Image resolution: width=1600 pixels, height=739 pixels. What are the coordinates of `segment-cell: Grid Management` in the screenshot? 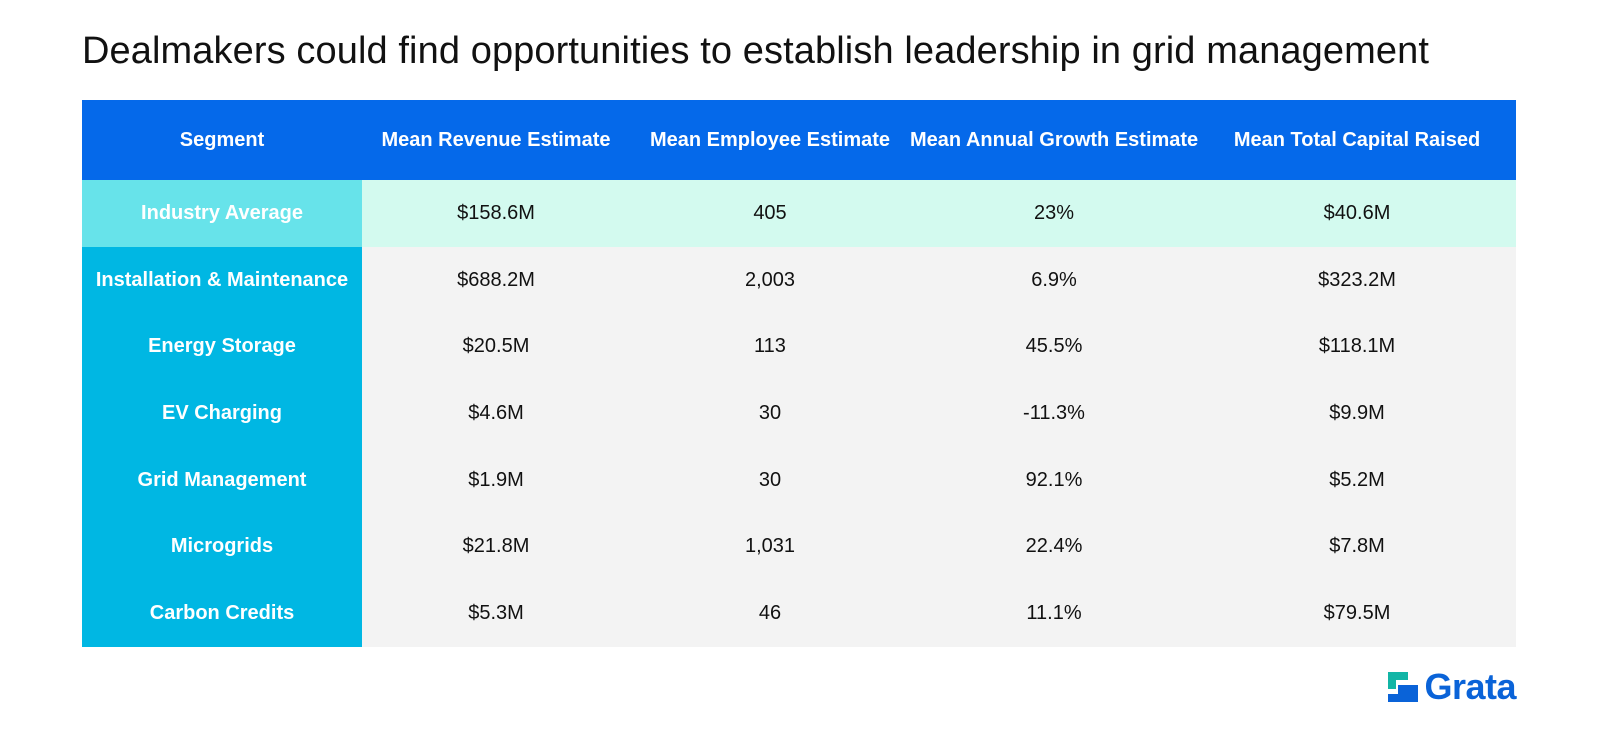 It's located at (222, 480).